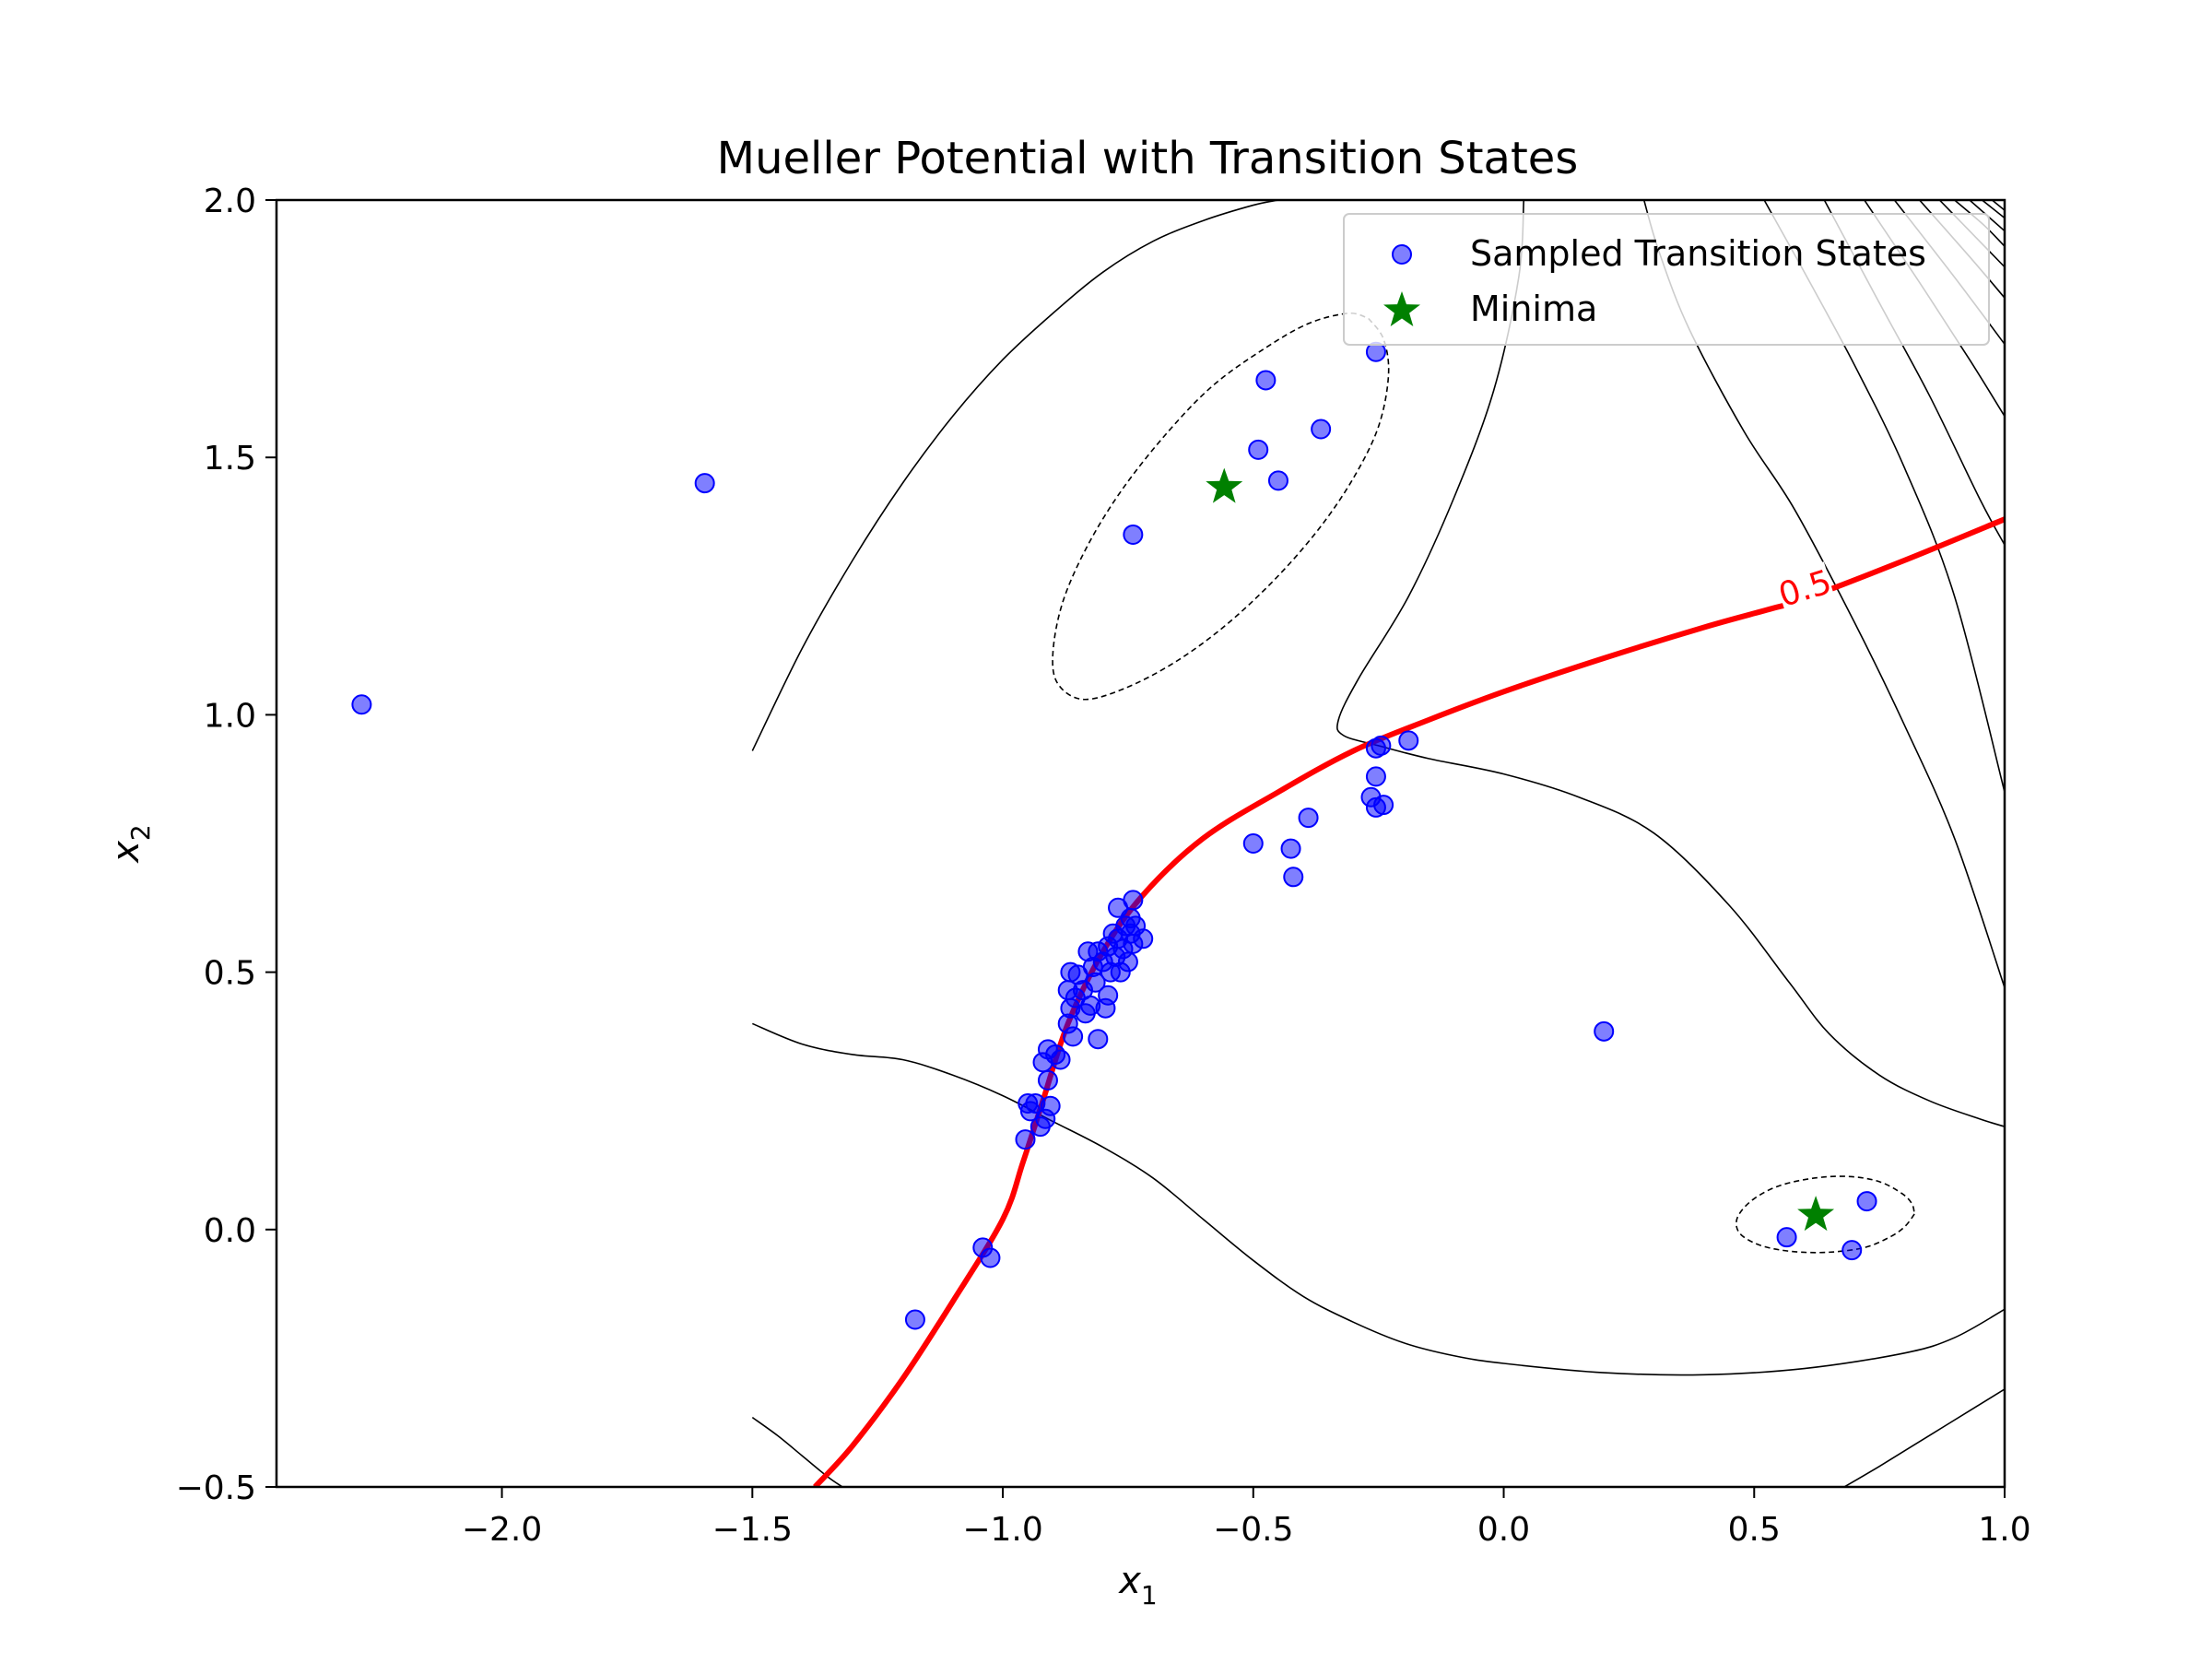 This screenshot has height=1663, width=2212. I want to click on x-tick-label: 1.0, so click(2004, 1530).